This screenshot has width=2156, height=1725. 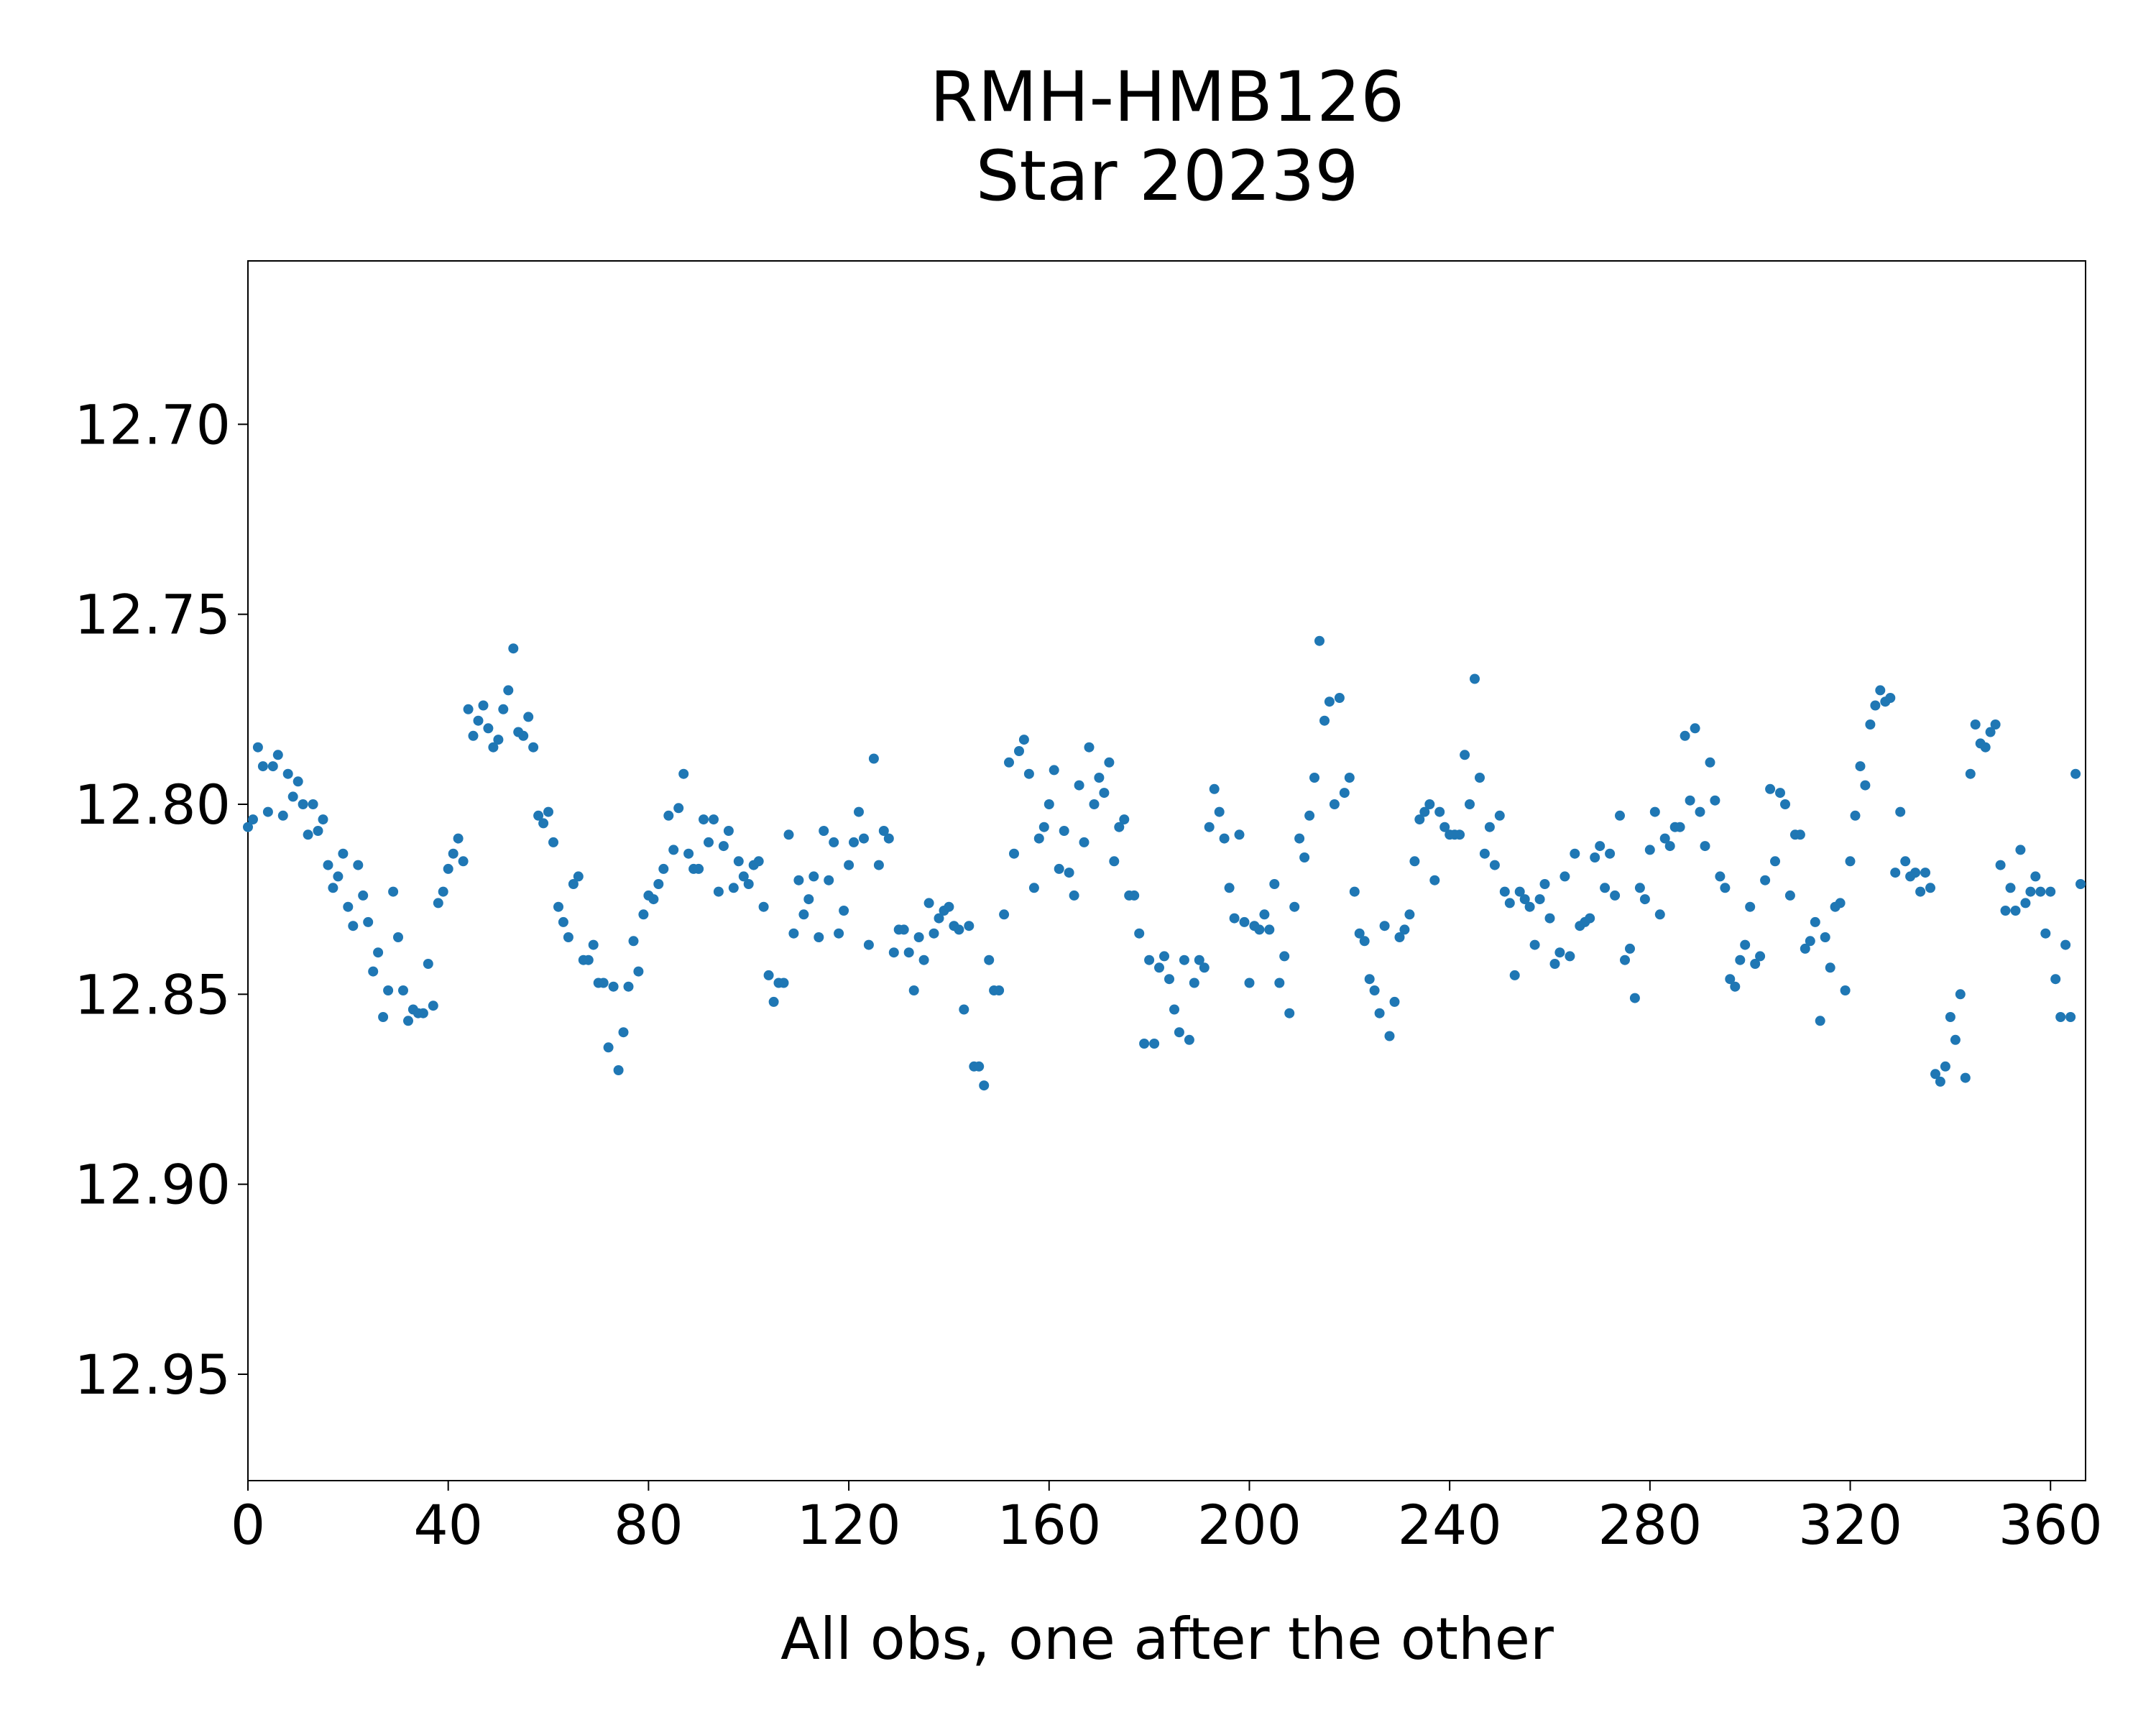 What do you see at coordinates (152, 994) in the screenshot?
I see `y-tick-label: 12.85` at bounding box center [152, 994].